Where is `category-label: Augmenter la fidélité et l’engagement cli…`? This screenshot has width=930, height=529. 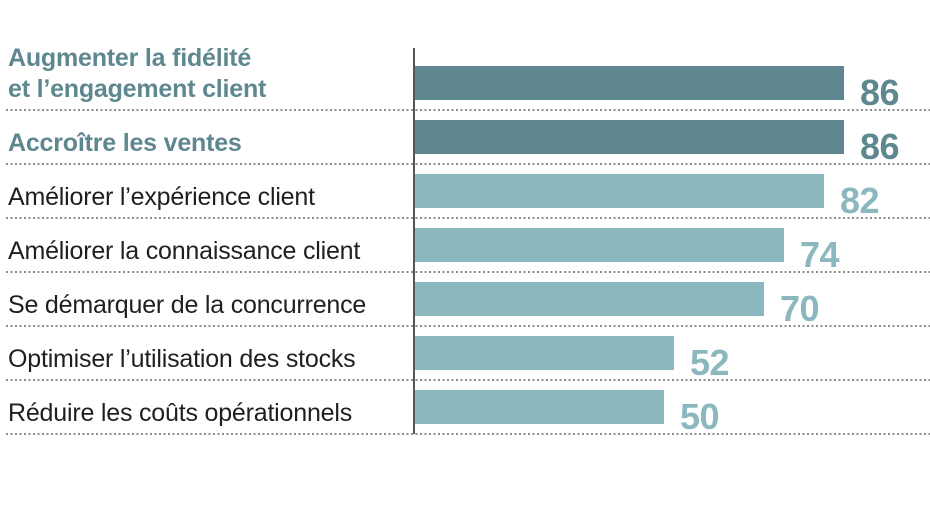
category-label: Augmenter la fidélité et l’engagement cli… is located at coordinates (137, 73).